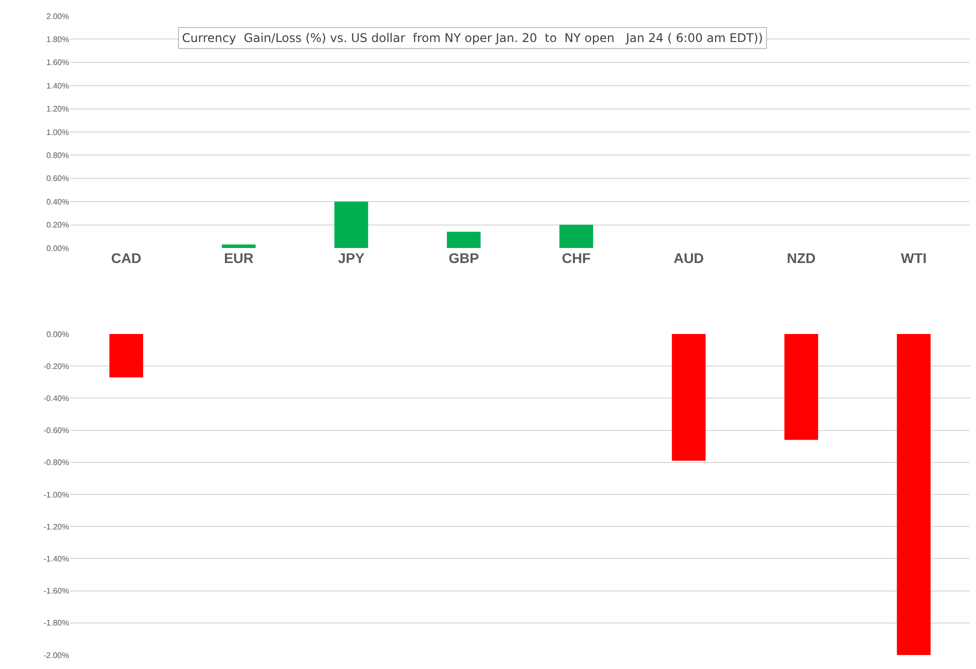  I want to click on x-tick-label: NZD, so click(801, 258).